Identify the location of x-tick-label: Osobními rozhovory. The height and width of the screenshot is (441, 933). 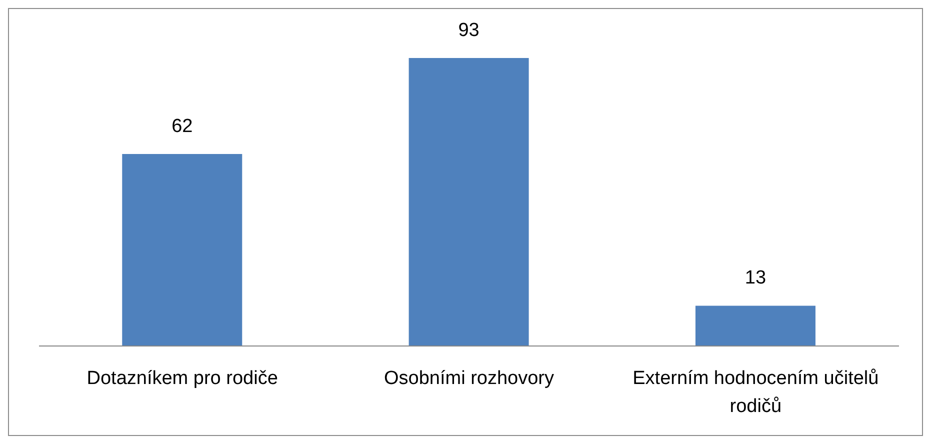
(469, 378).